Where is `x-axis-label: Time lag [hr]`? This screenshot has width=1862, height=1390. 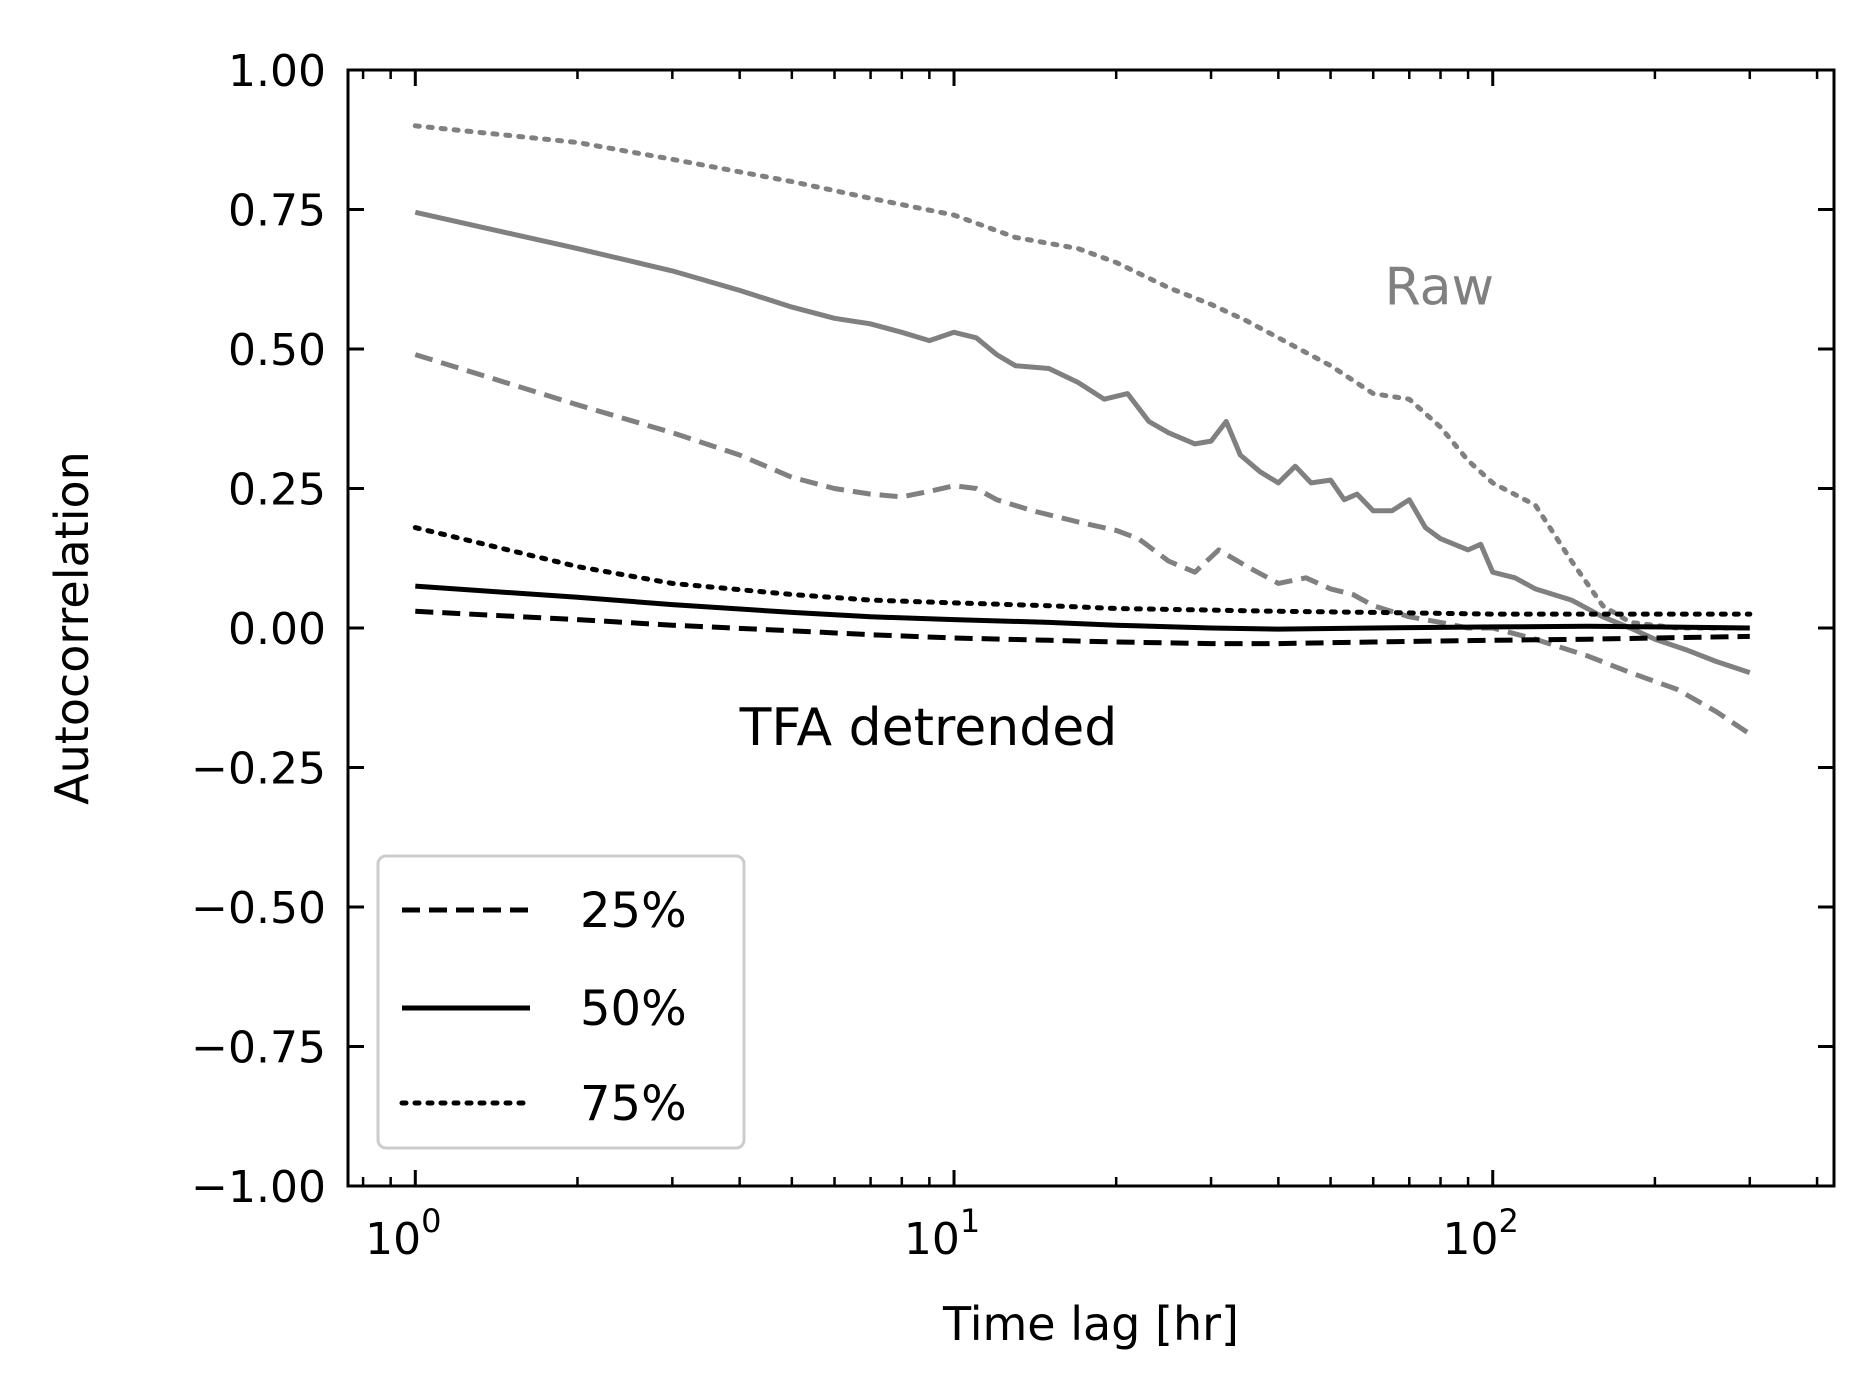
x-axis-label: Time lag [hr] is located at coordinates (1090, 1324).